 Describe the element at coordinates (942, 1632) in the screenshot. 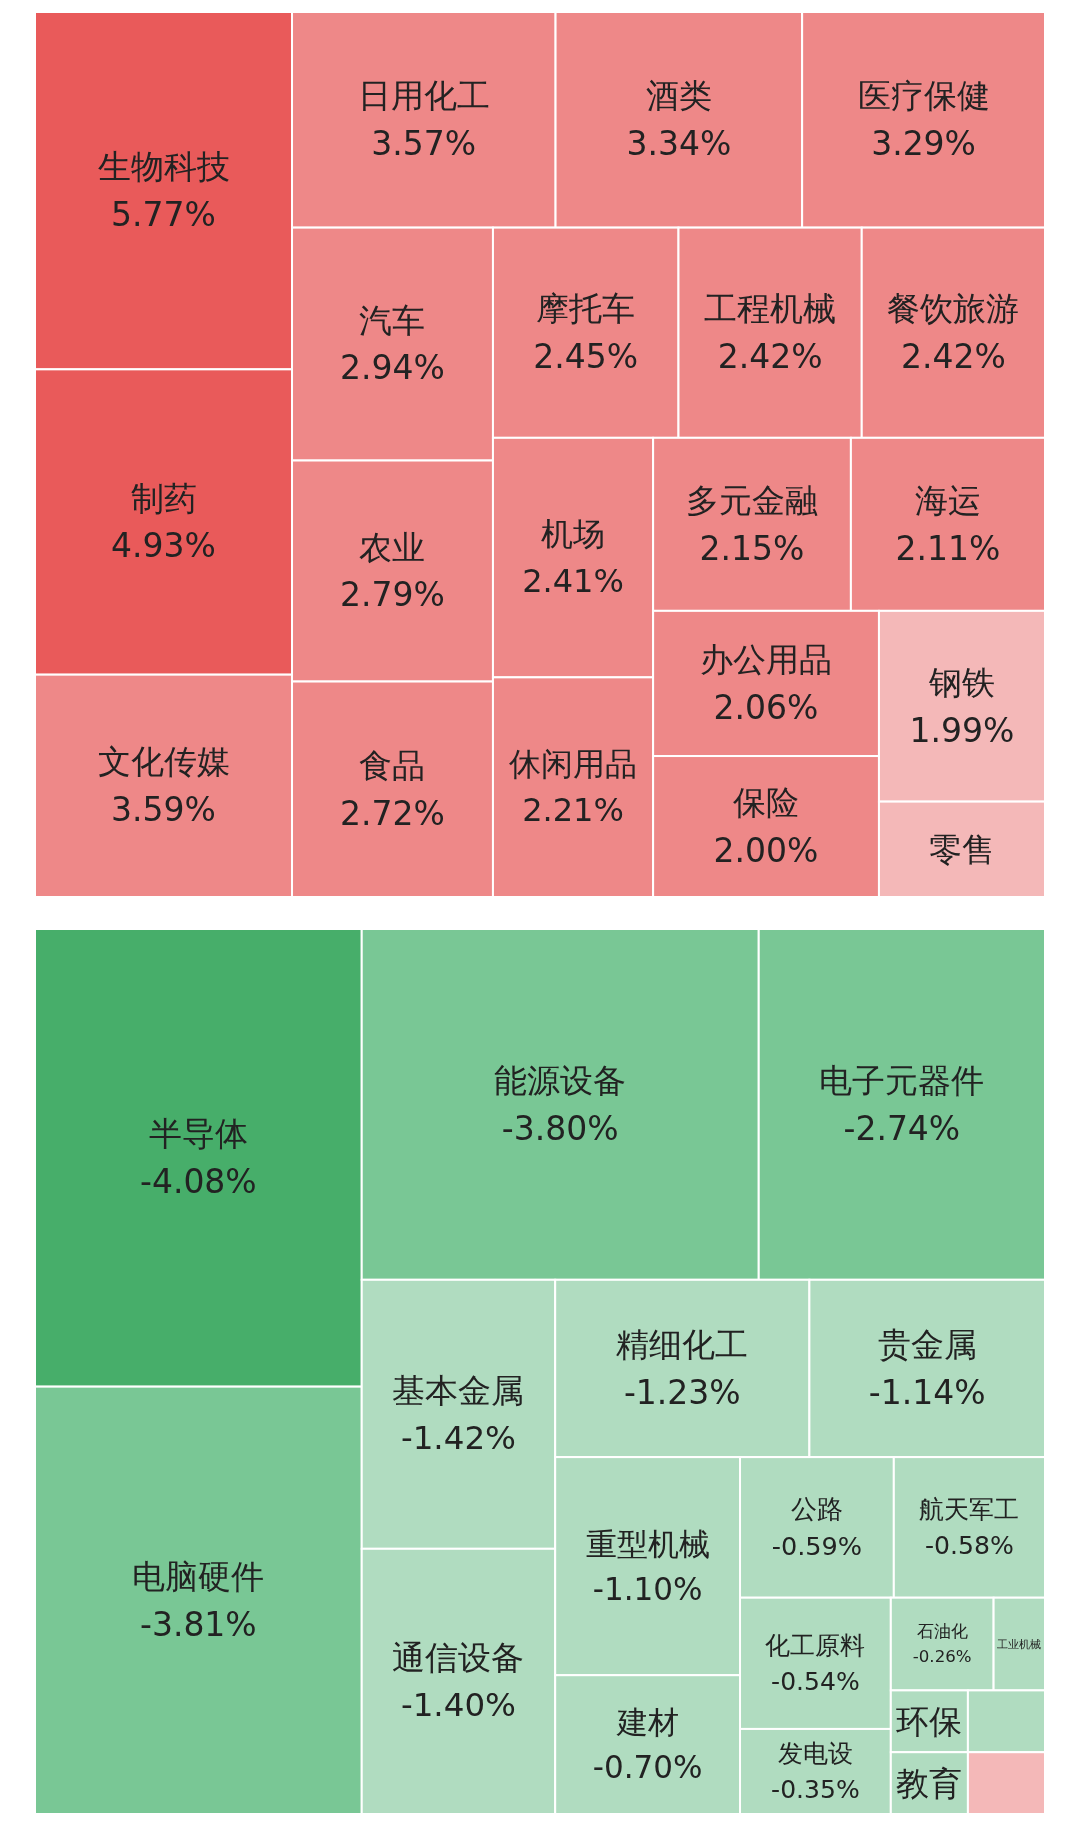

I see `category-label: 石油化` at that location.